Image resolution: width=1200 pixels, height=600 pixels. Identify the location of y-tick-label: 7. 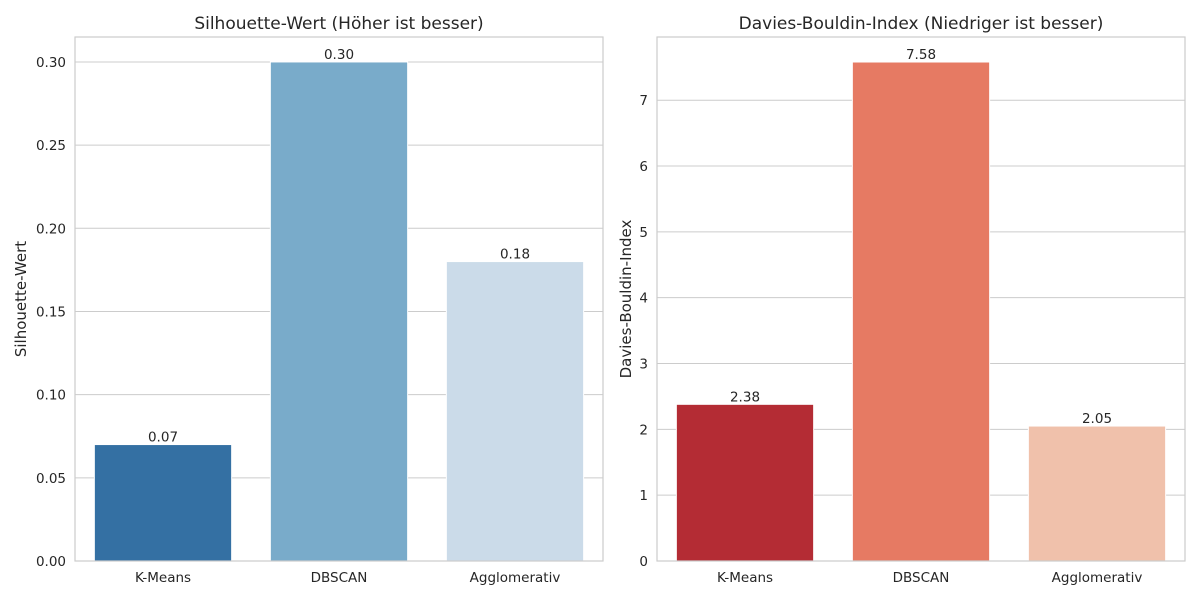
(643, 101).